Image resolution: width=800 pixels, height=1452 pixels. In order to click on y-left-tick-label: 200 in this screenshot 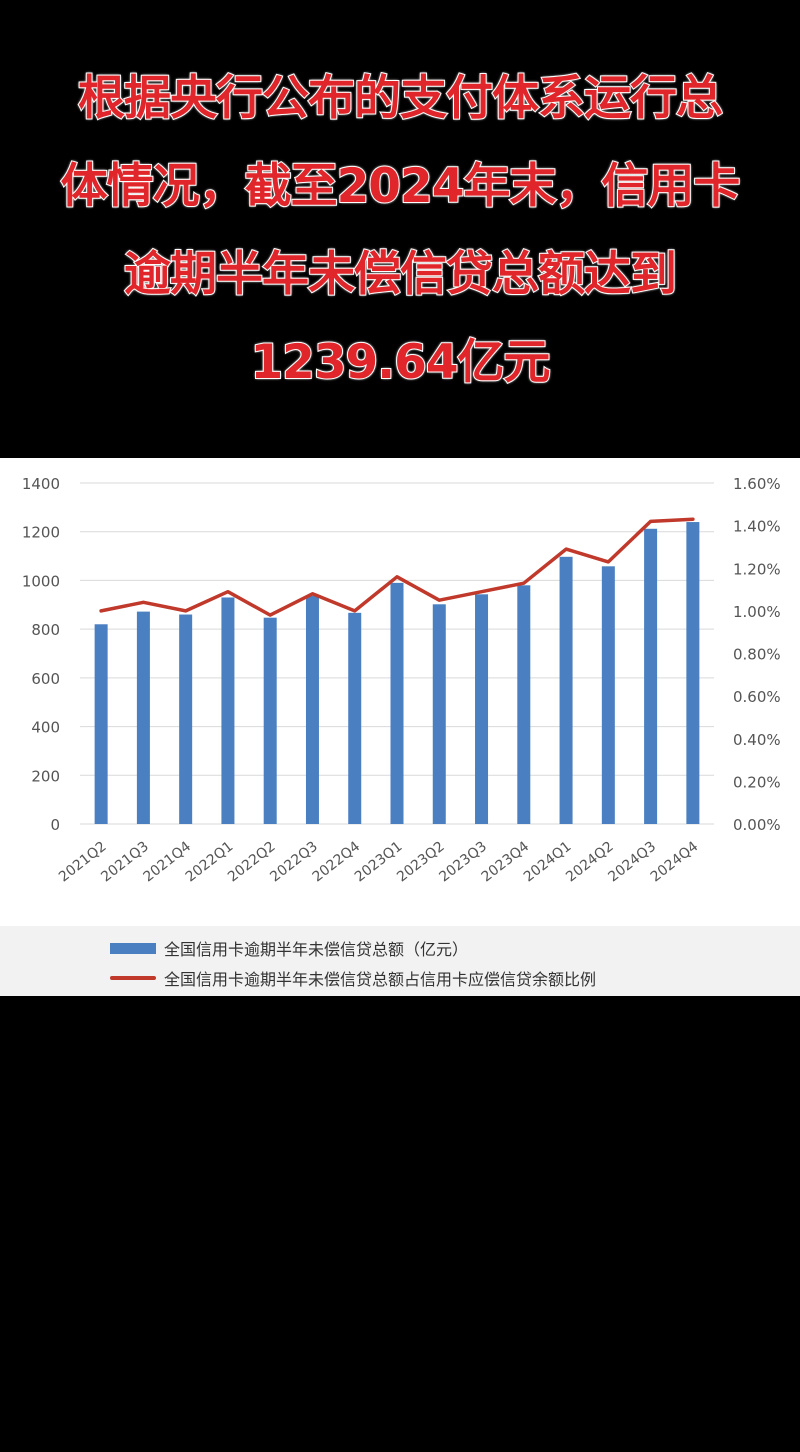, I will do `click(45, 776)`.